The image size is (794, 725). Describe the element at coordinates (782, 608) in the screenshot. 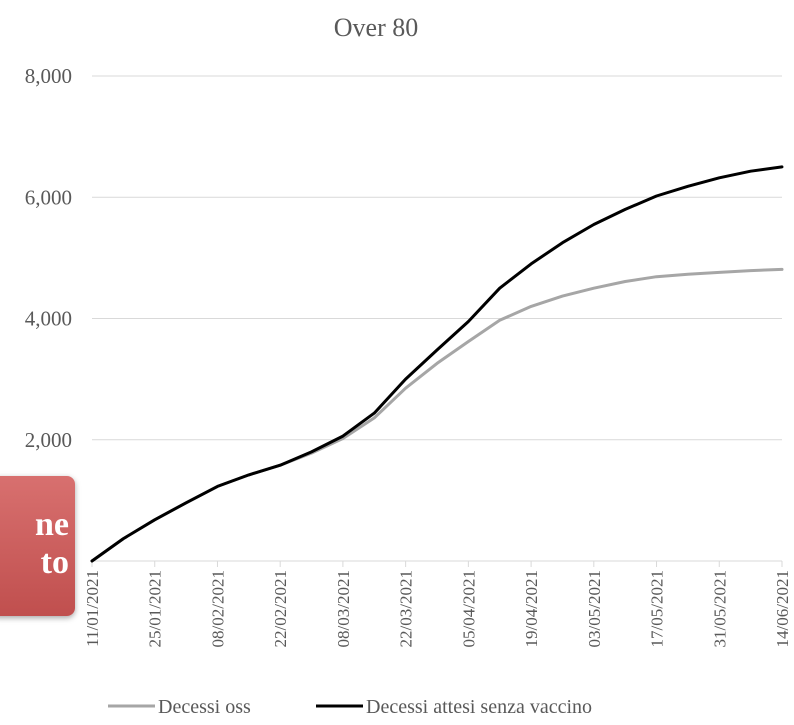

I see `x-tick-label-11: 14/06/2021` at that location.